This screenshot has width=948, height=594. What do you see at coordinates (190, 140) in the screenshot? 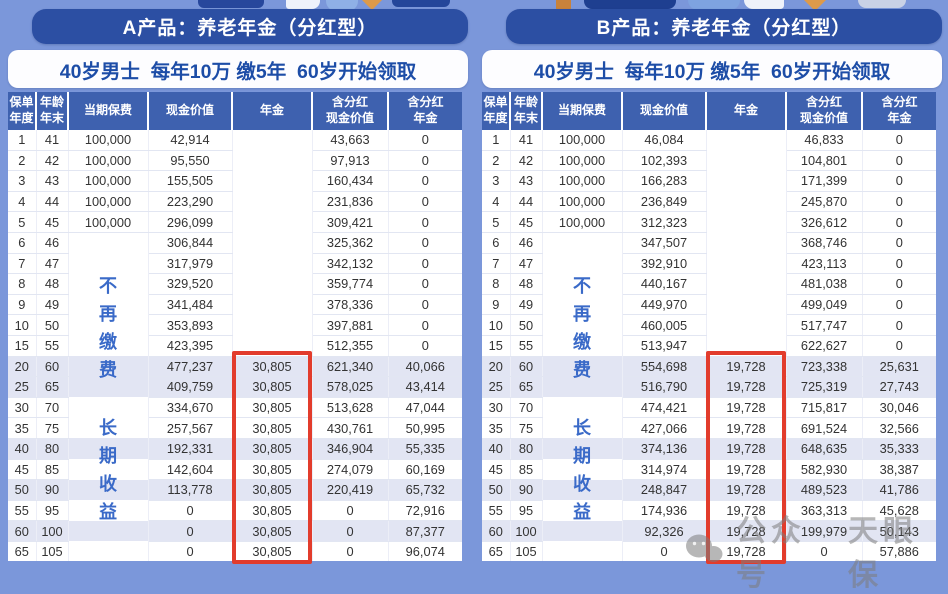
I see `cell-cash-value: 42,914` at bounding box center [190, 140].